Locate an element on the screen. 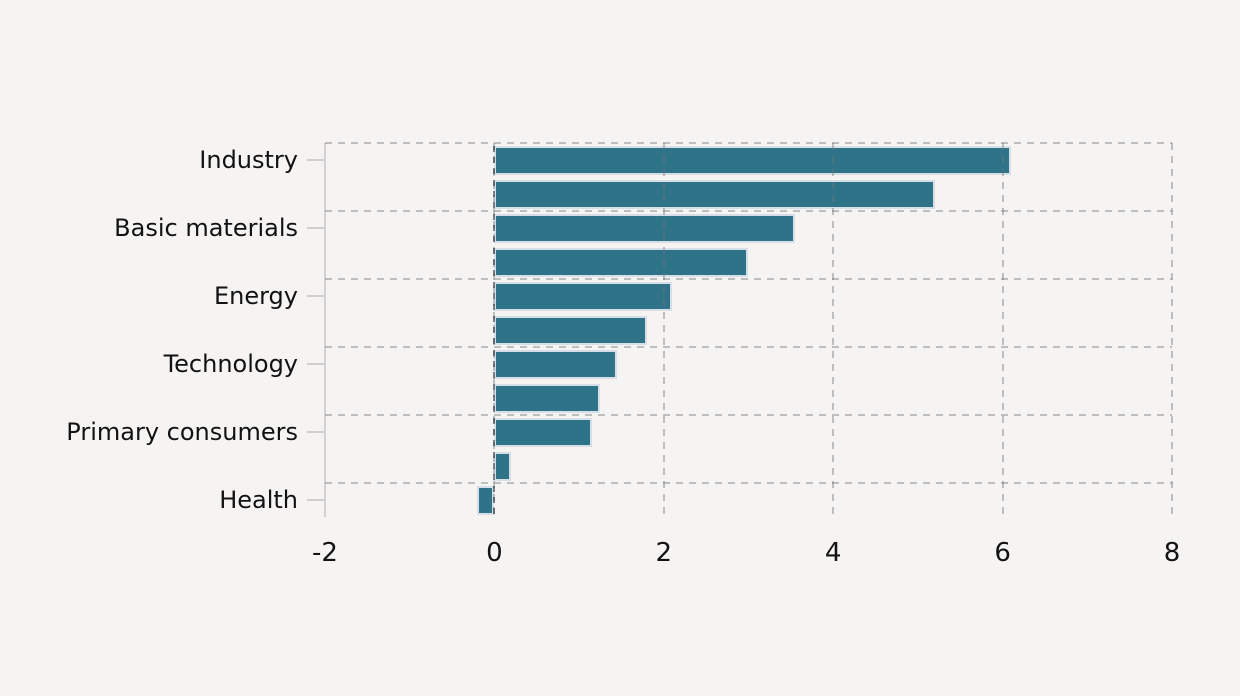 The height and width of the screenshot is (696, 1240). x-axis-tick-label: -2 is located at coordinates (325, 553).